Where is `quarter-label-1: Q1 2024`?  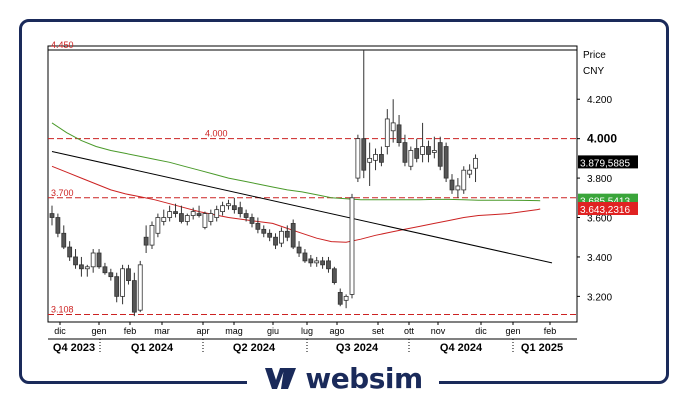
quarter-label-1: Q1 2024 is located at coordinates (152, 348).